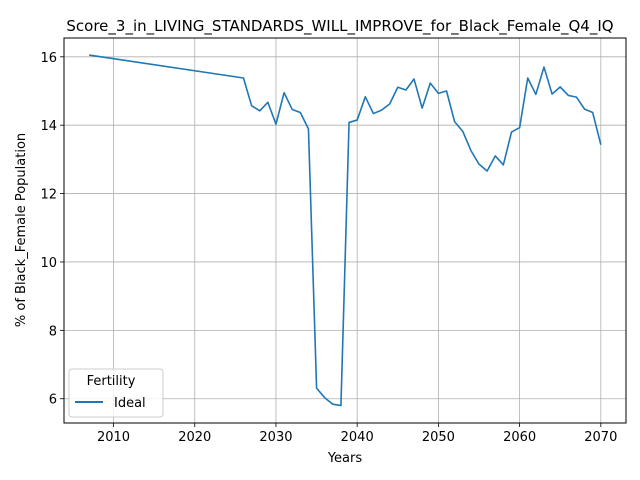 The height and width of the screenshot is (480, 640). I want to click on x-axis: 2010 2020 2030 2040 2050 2060 2070, so click(357, 434).